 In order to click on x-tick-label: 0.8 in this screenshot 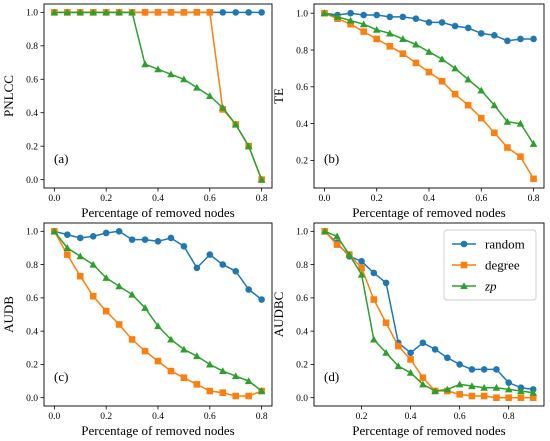, I will do `click(262, 199)`.